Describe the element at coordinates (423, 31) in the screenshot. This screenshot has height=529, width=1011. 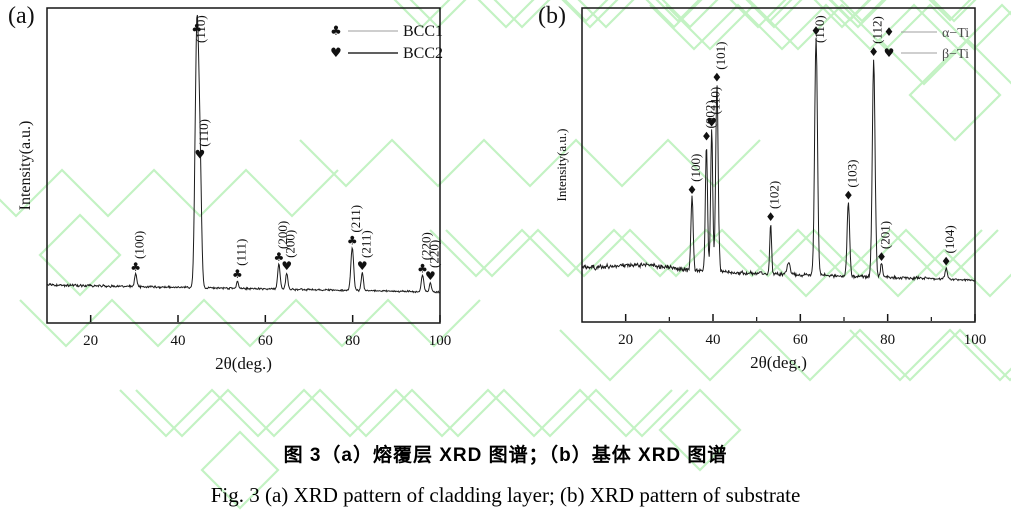
I see `legend-label: BCC1` at that location.